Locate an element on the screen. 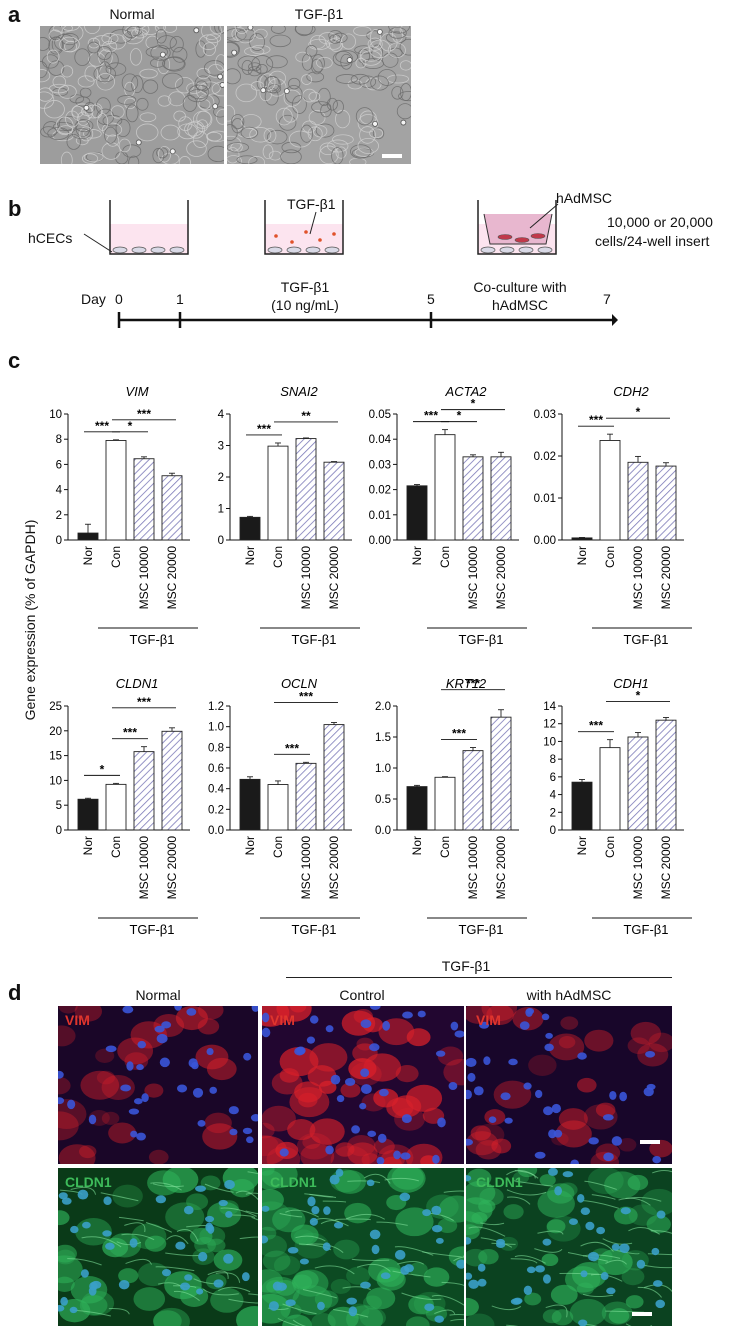 The image size is (729, 1332). chart-title: CLDN1 is located at coordinates (137, 683).